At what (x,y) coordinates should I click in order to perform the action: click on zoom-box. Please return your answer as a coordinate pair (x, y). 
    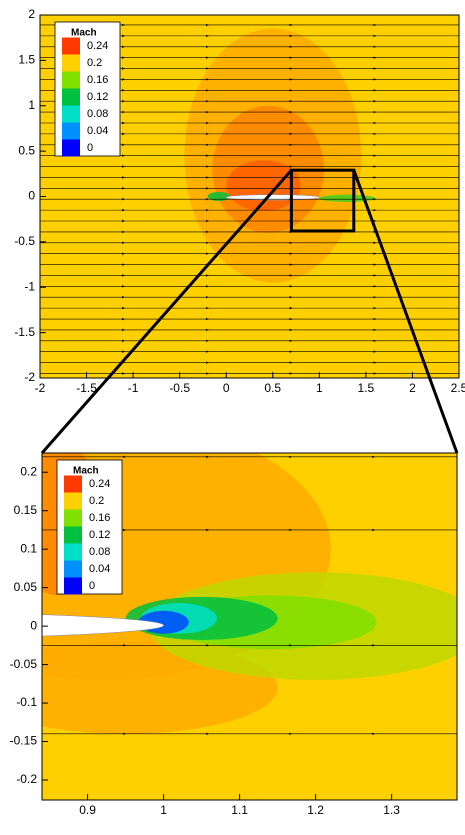
    Looking at the image, I should click on (322, 200).